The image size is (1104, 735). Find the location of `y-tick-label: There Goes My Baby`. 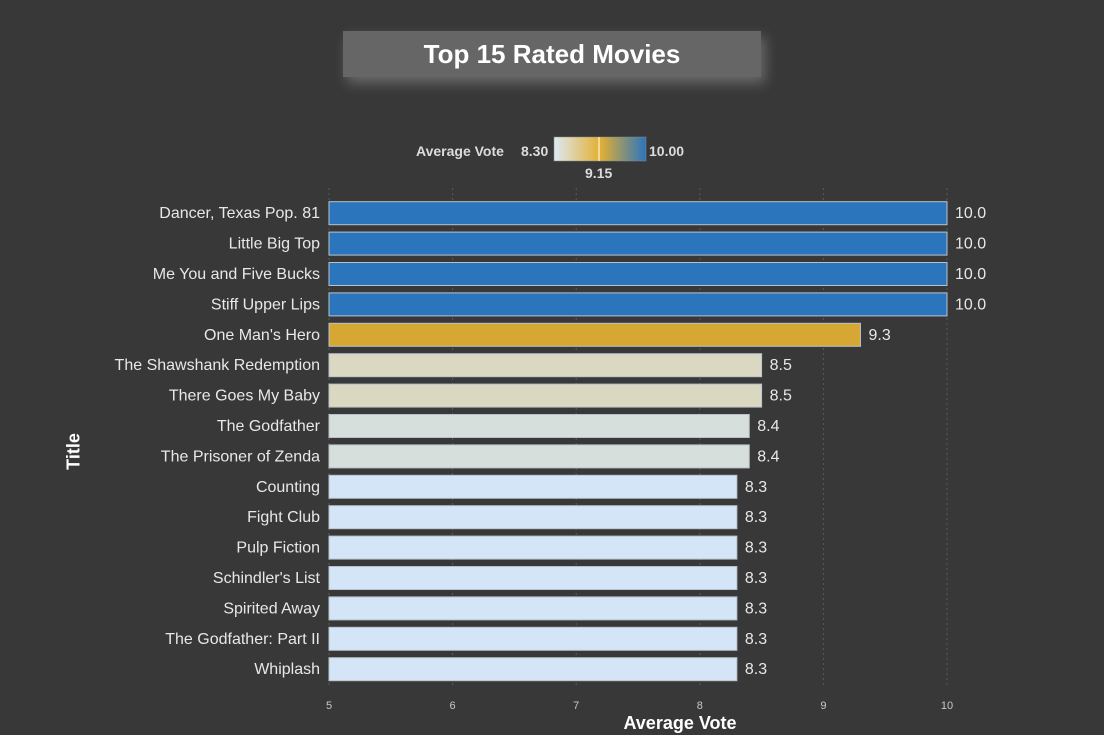

y-tick-label: There Goes My Baby is located at coordinates (244, 396).